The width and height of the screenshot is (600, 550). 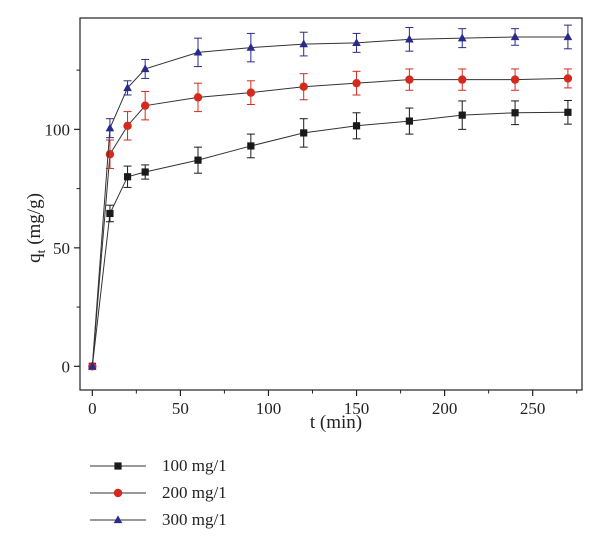 I want to click on y-axis-title-main: q, so click(x=34, y=258).